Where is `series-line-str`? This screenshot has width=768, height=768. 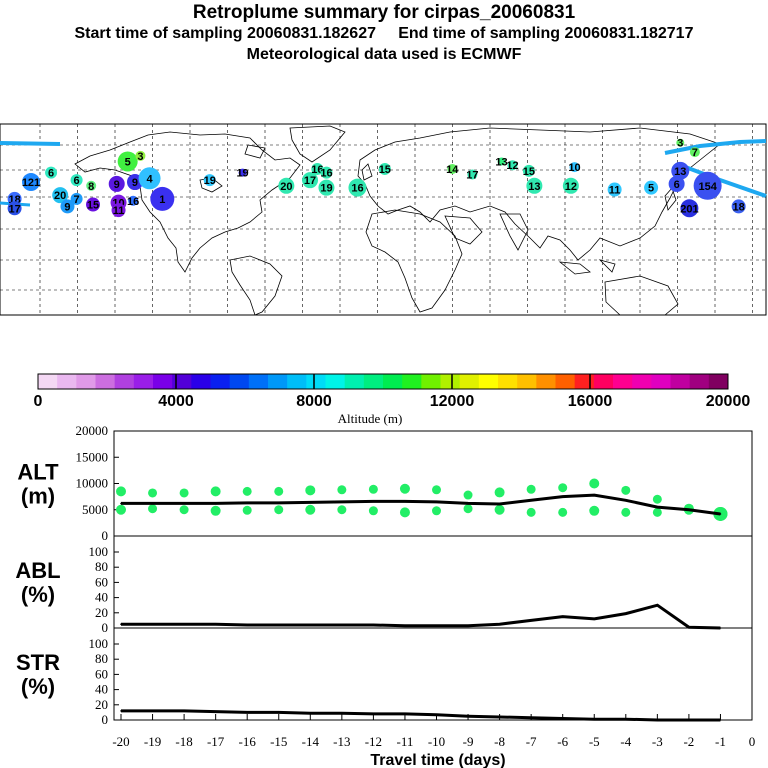
series-line-str is located at coordinates (421, 715).